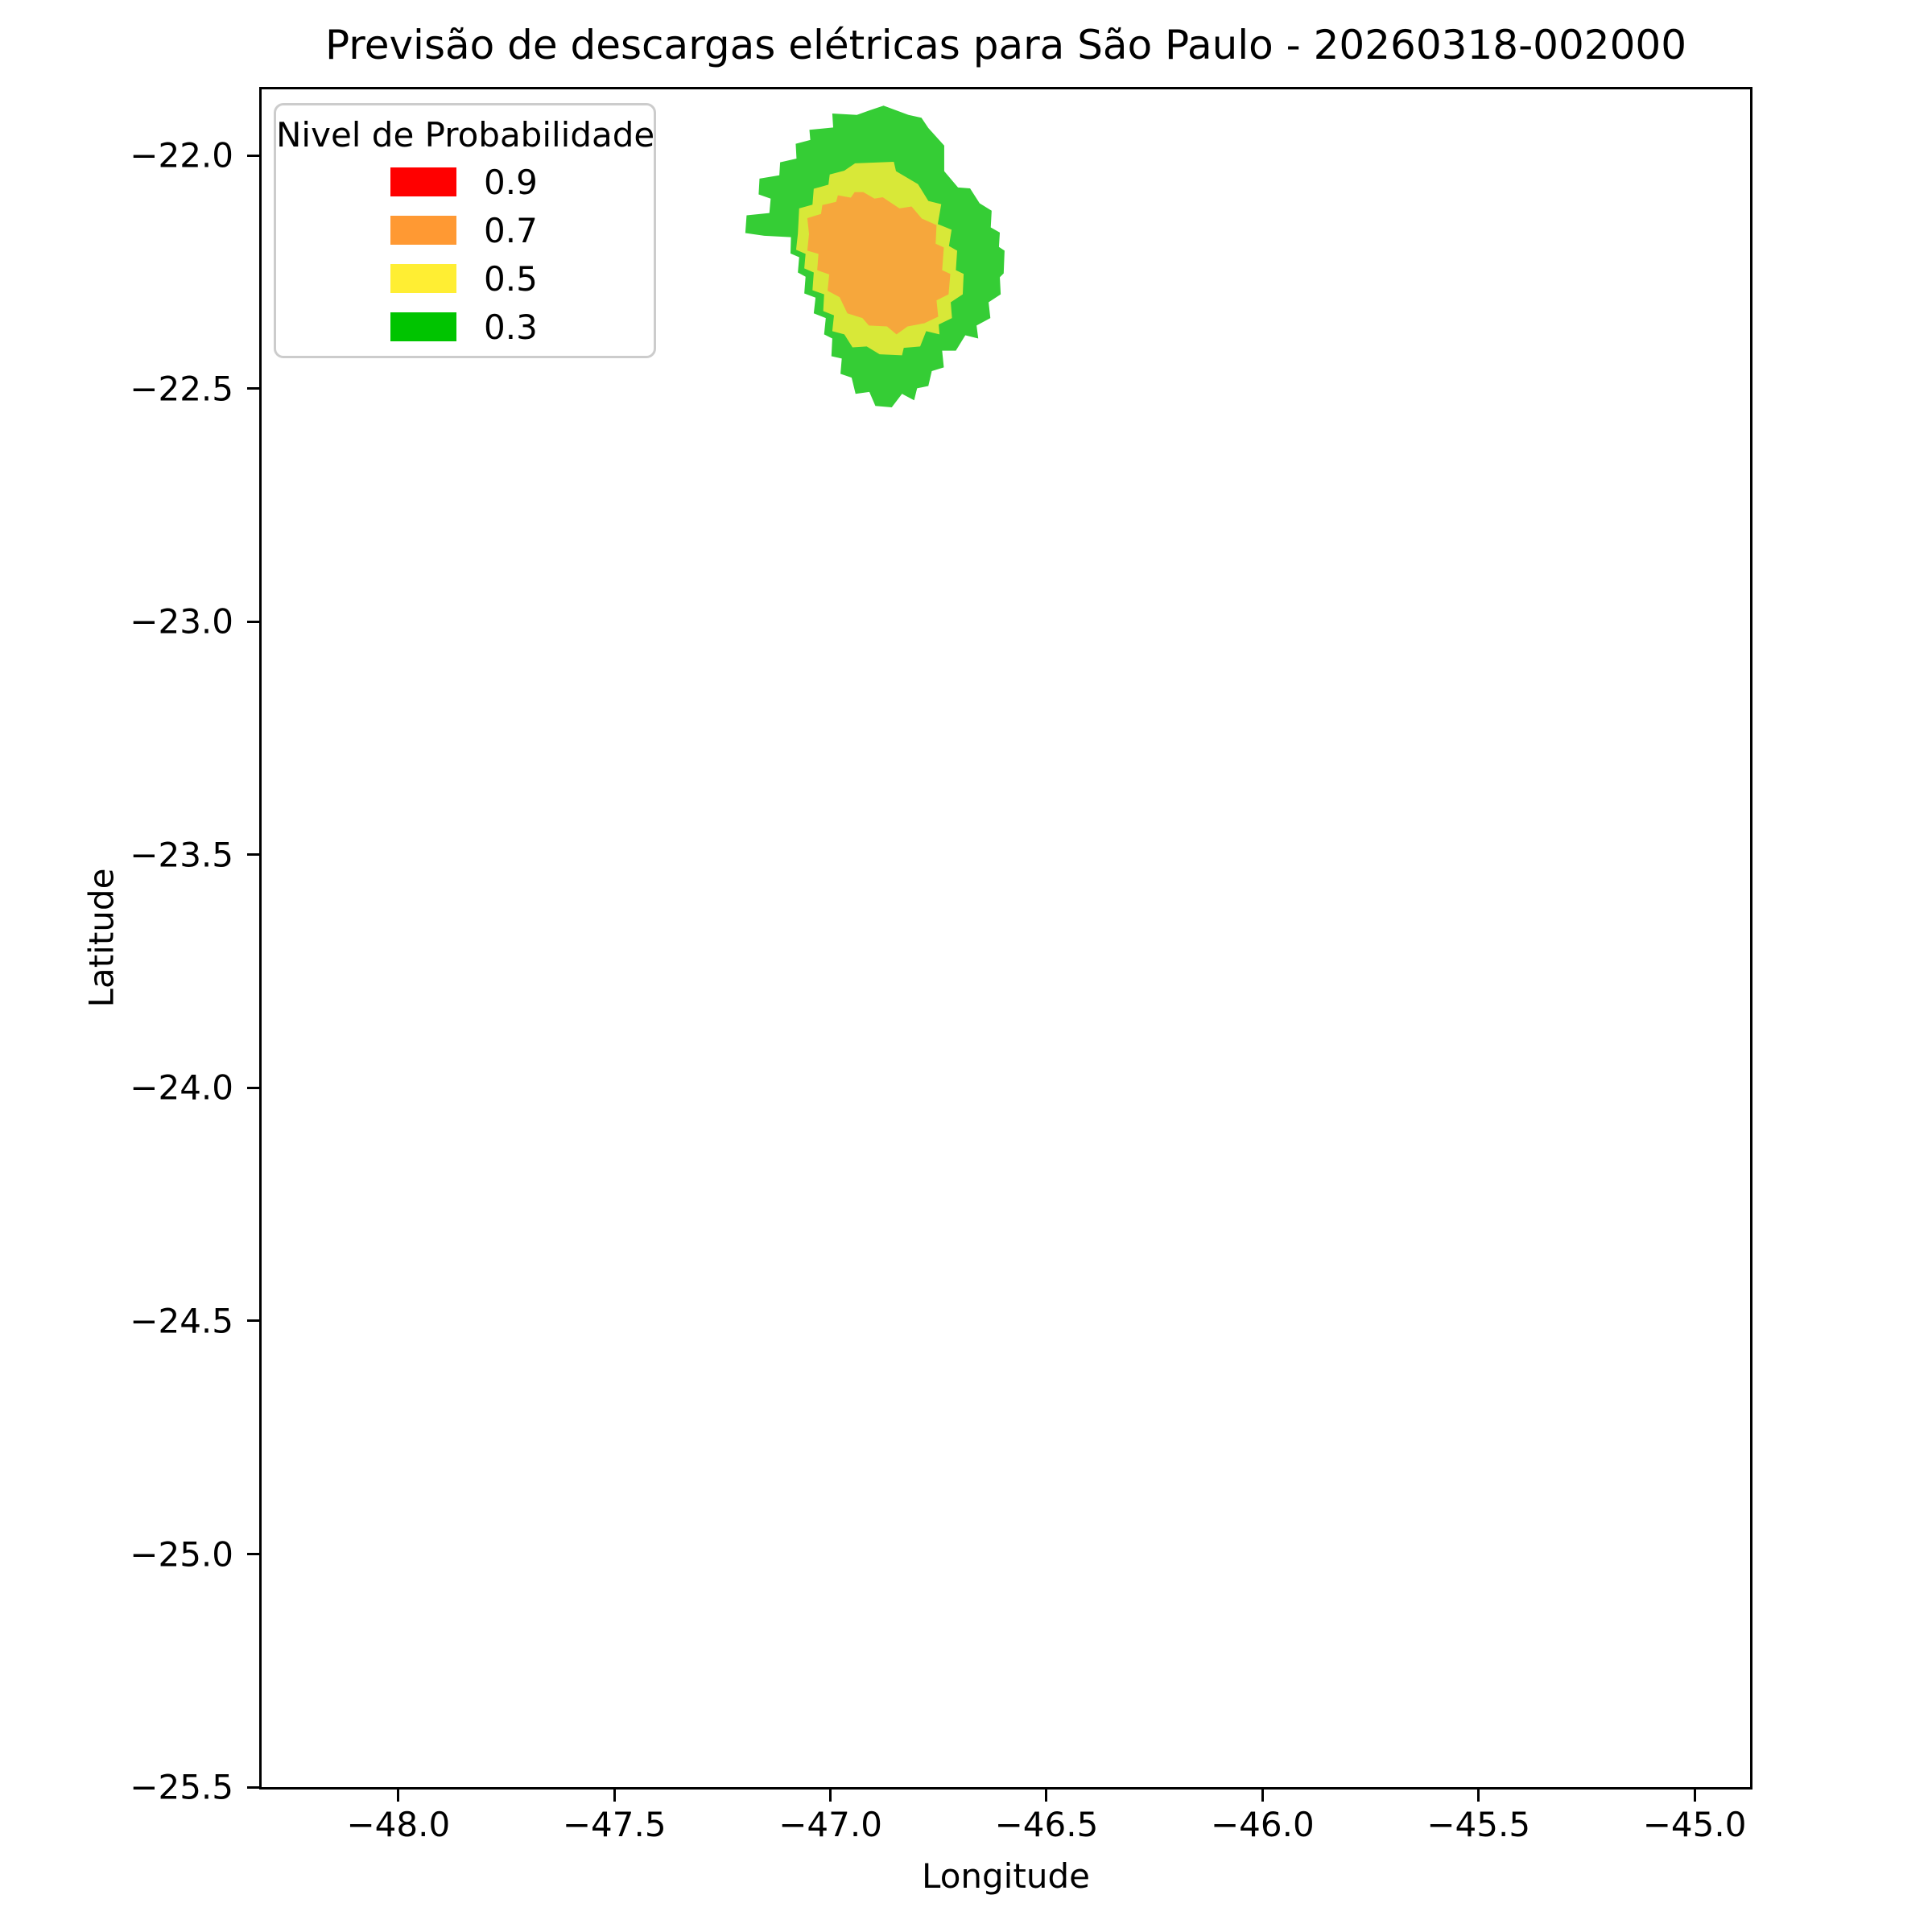 The height and width of the screenshot is (1932, 1932). What do you see at coordinates (423, 326) in the screenshot?
I see `legend-swatch-0.3` at bounding box center [423, 326].